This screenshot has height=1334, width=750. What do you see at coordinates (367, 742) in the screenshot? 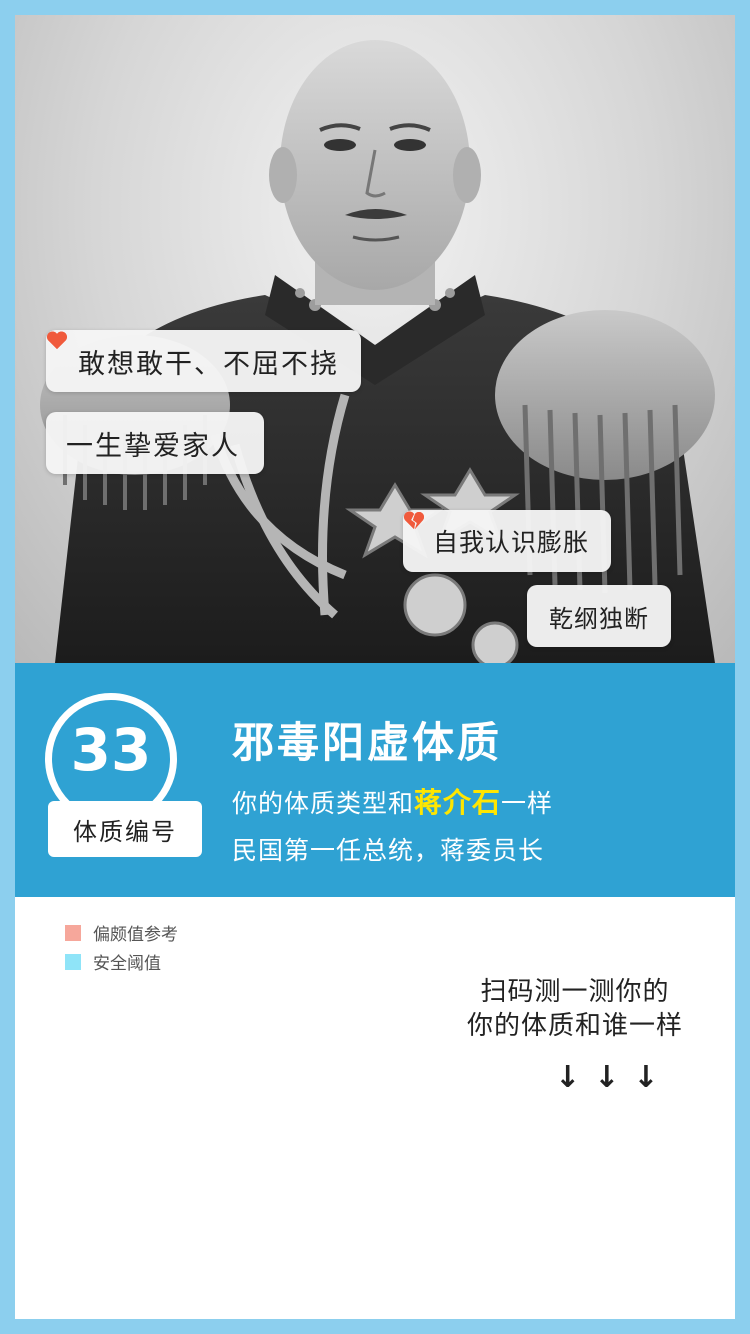
I see `constitution-type-title: 邪毒阳虚体质` at bounding box center [367, 742].